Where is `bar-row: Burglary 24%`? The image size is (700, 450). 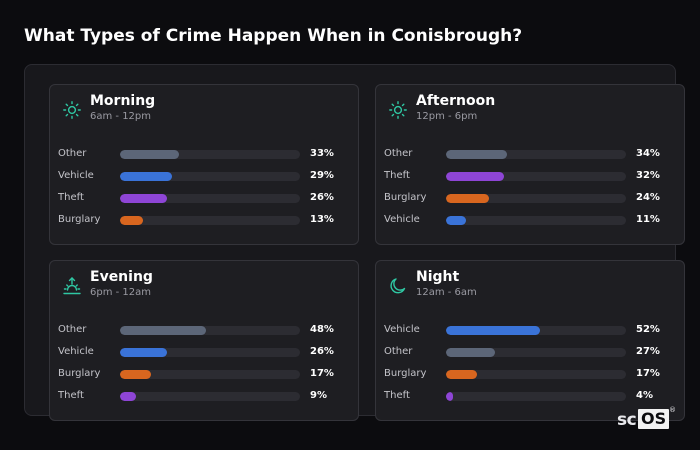
bar-row: Burglary 24% is located at coordinates (530, 199).